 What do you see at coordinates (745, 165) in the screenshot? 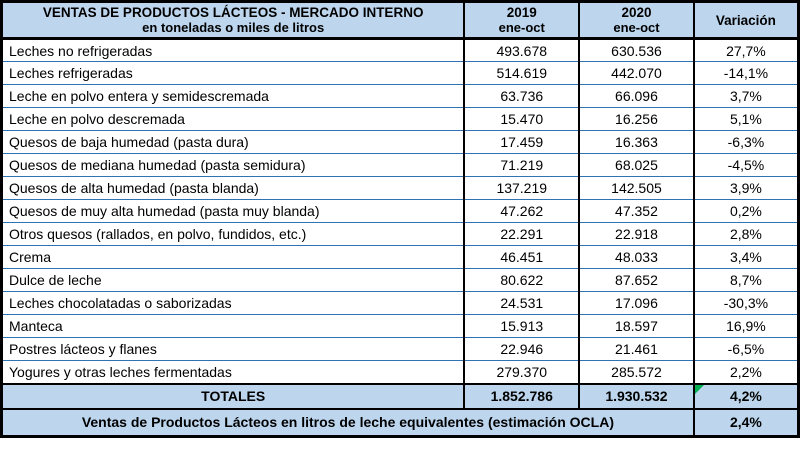
I see `variacion-cell: -4,5%` at bounding box center [745, 165].